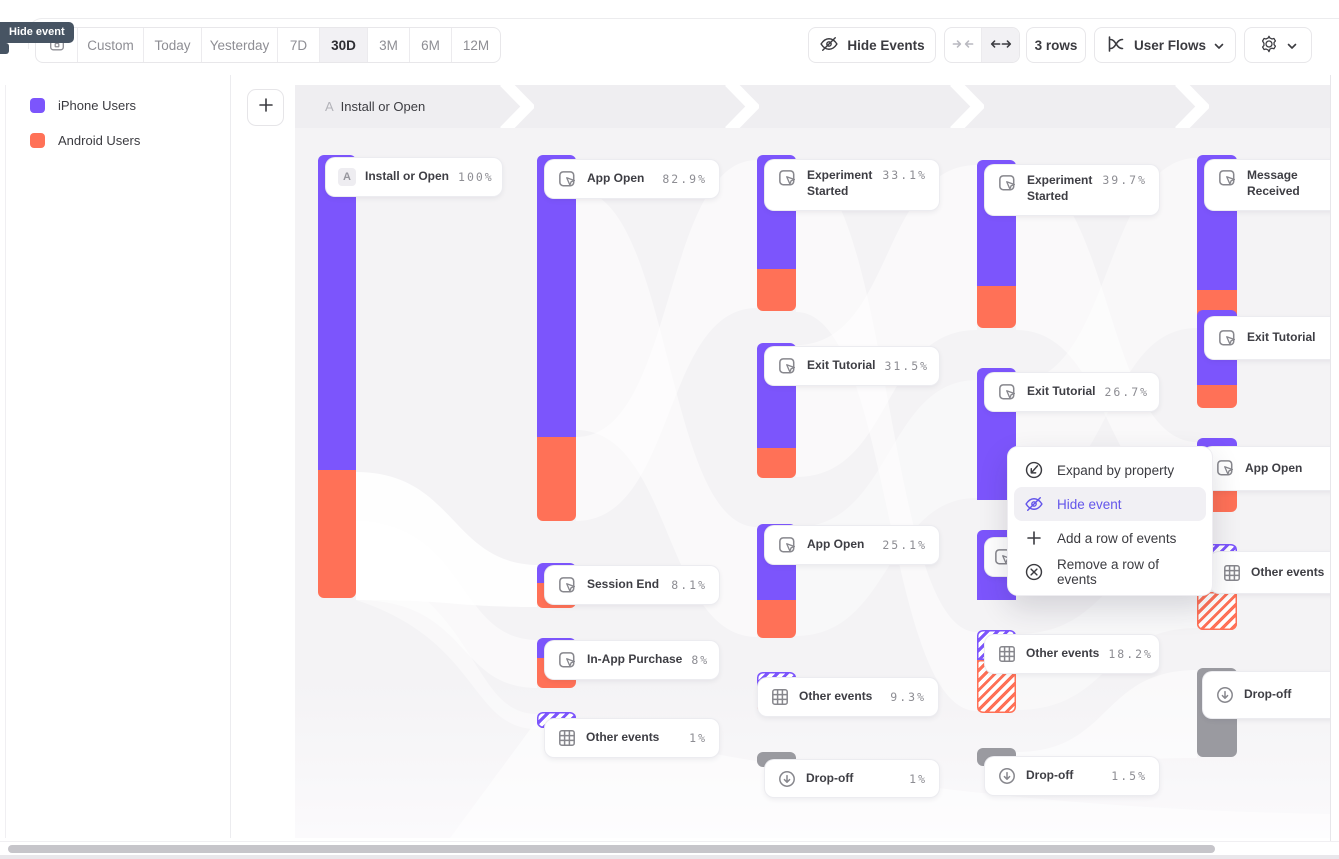  What do you see at coordinates (414, 177) in the screenshot?
I see `flow-node-install-or-open: A Install or Open 100%` at bounding box center [414, 177].